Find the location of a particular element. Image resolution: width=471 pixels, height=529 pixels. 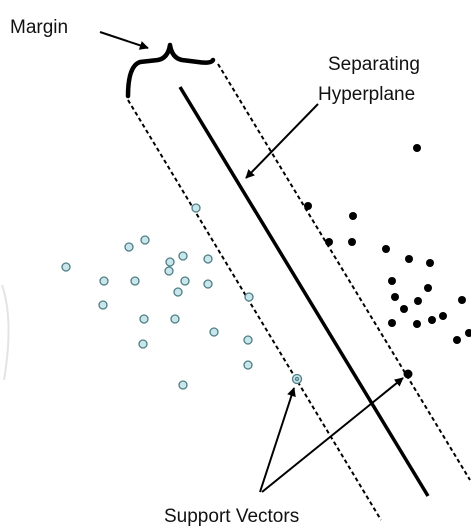

hyperplane-label-line1: Separating is located at coordinates (374, 64).